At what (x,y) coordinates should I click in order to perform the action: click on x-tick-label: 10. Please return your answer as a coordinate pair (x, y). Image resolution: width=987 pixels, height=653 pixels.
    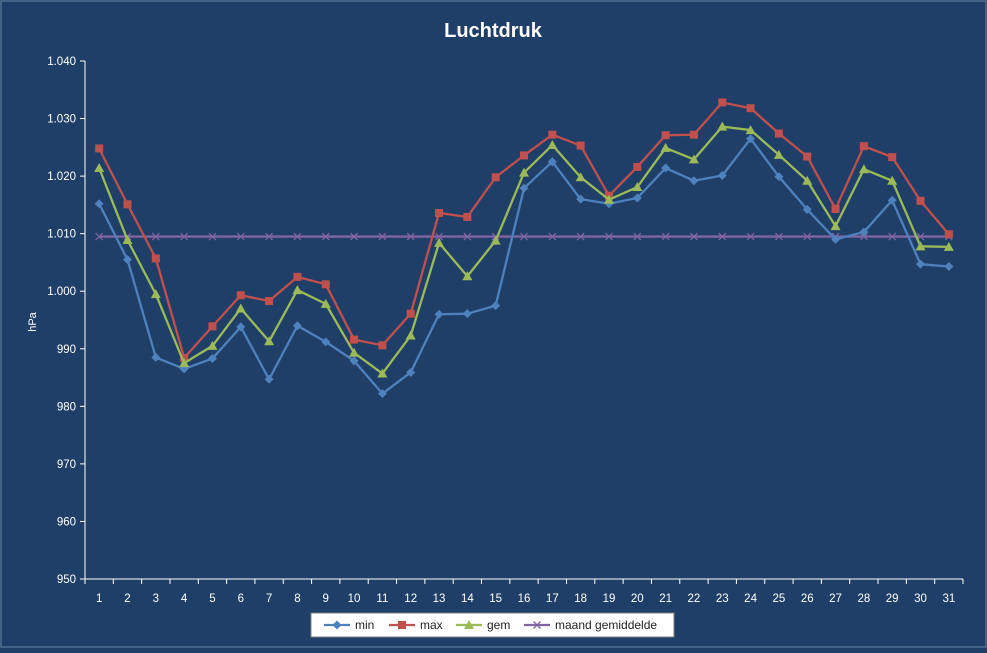
    Looking at the image, I should click on (354, 599).